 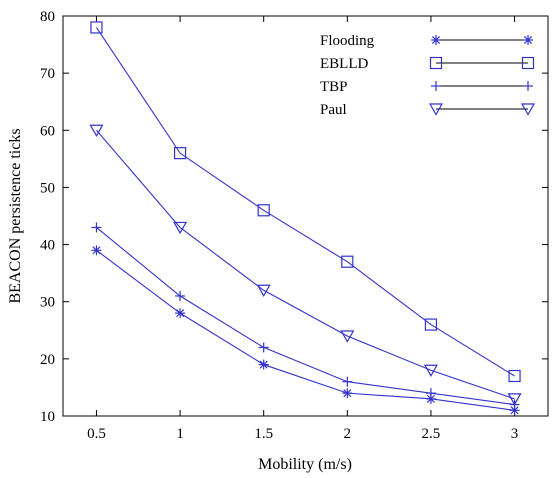 What do you see at coordinates (426, 41) in the screenshot?
I see `legend-item-flooding: Flooding` at bounding box center [426, 41].